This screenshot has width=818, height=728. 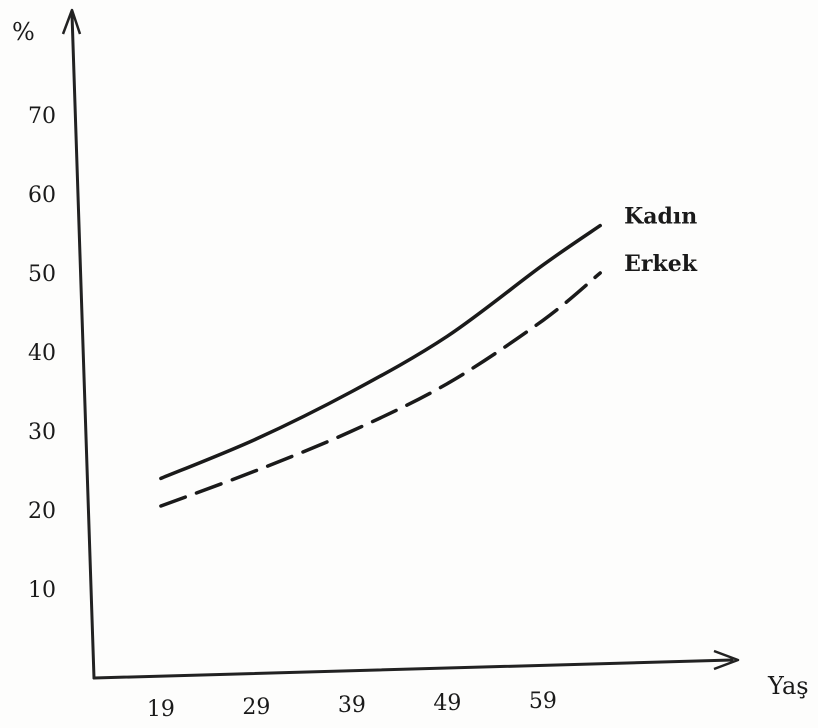 What do you see at coordinates (161, 709) in the screenshot?
I see `x-tick-label: 19` at bounding box center [161, 709].